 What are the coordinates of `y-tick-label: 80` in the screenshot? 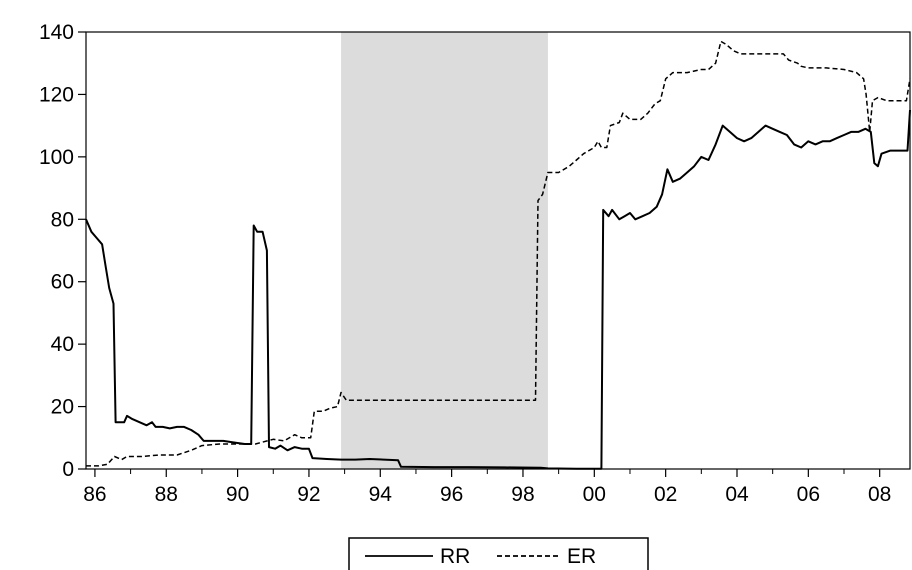 It's located at (62, 219).